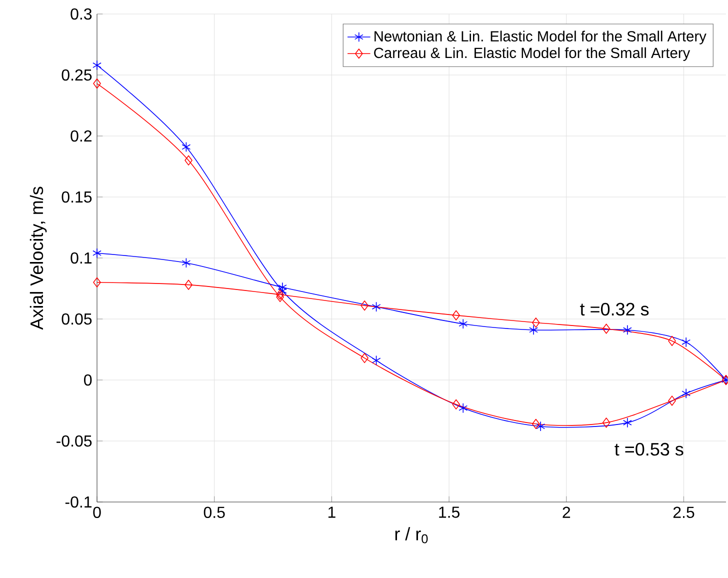  I want to click on y-tick-label: -0.05, so click(74, 441).